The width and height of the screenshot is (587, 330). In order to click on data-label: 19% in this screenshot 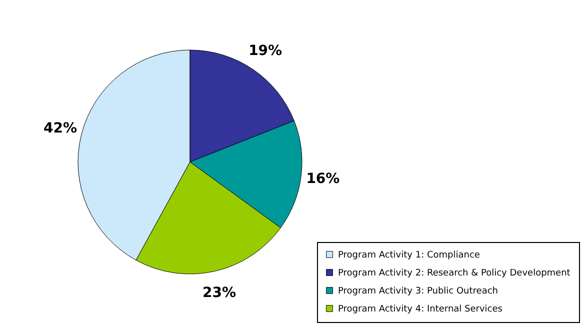, I will do `click(265, 51)`.